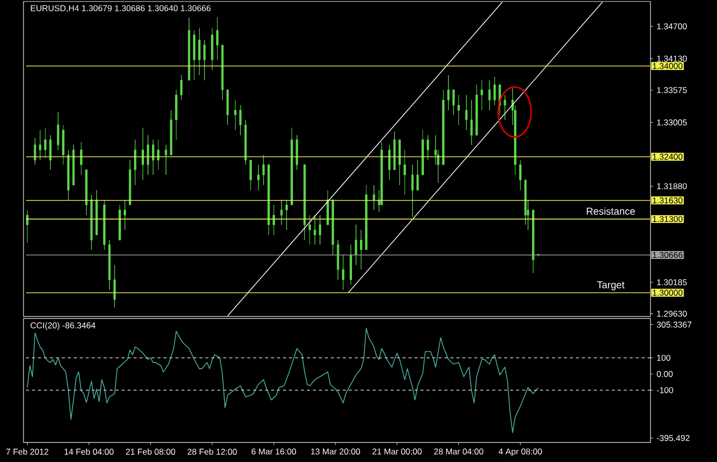 This screenshot has height=462, width=717. I want to click on y-tick-label: -100, so click(665, 390).